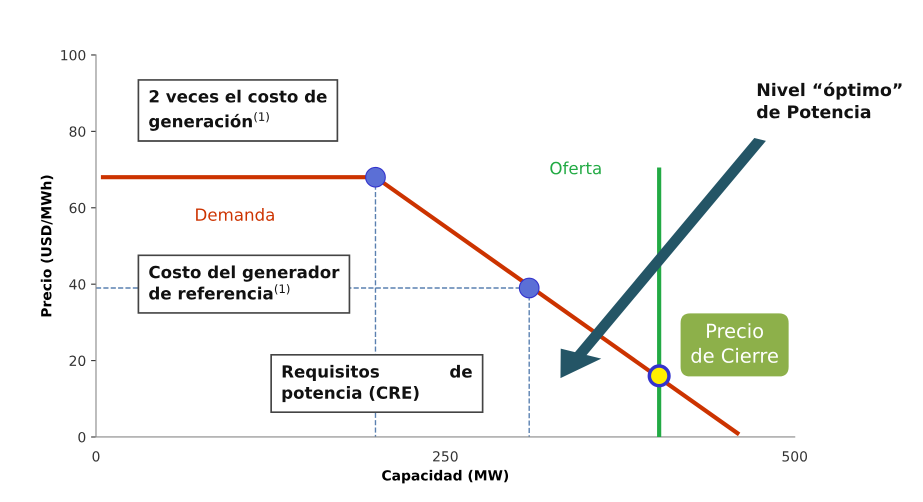 This screenshot has height=502, width=923. Describe the element at coordinates (78, 131) in the screenshot. I see `y-tick-label: 80` at that location.